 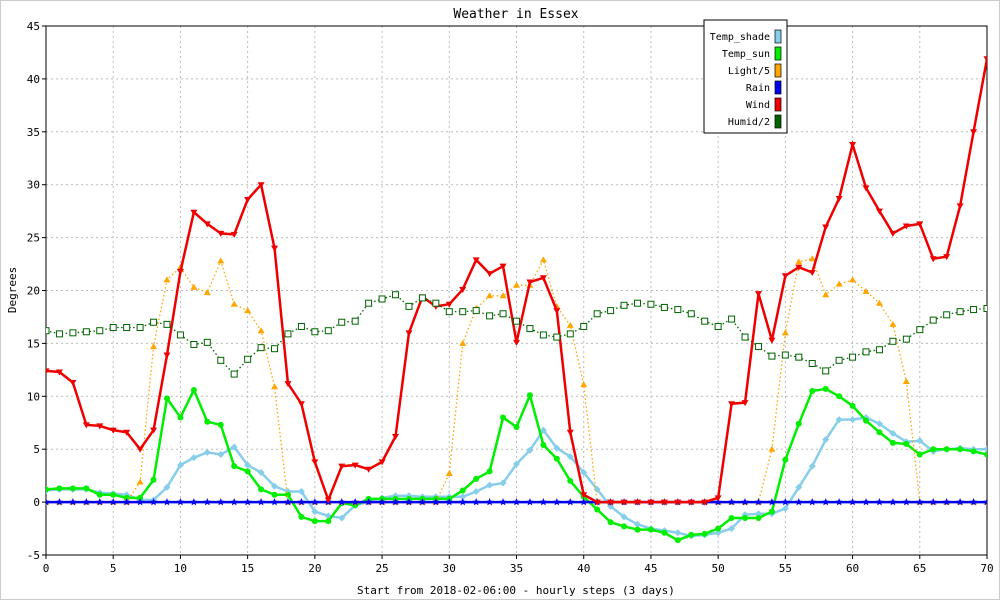 I want to click on x-tick-label: 55, so click(x=785, y=568).